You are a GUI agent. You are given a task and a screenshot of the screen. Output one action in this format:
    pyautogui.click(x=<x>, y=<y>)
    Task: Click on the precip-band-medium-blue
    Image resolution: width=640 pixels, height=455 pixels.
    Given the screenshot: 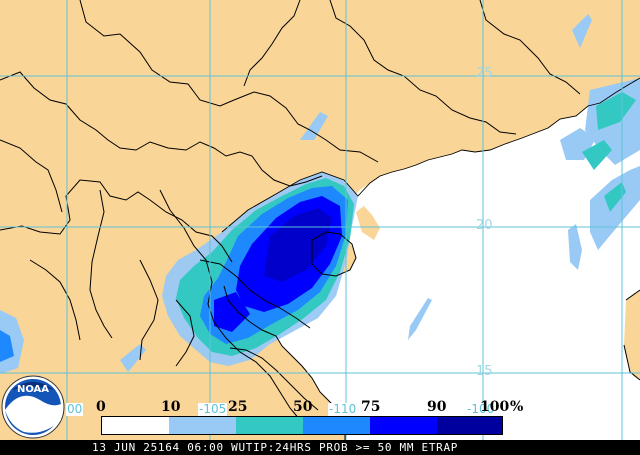 What is the action you would take?
    pyautogui.click(x=7, y=346)
    